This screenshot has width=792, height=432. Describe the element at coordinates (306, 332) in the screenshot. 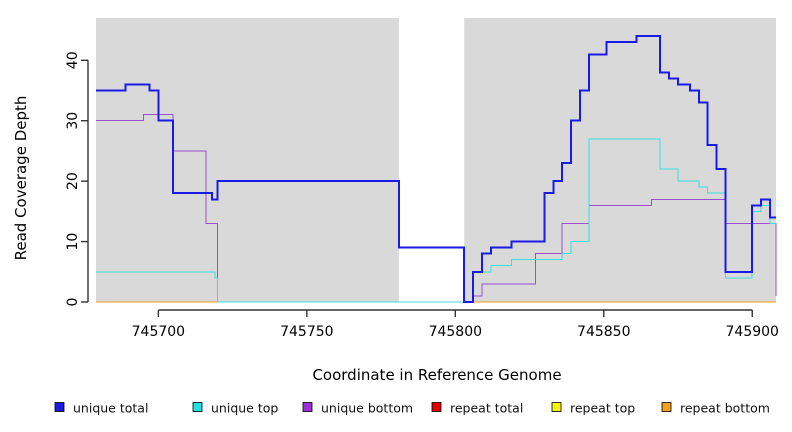

I see `x-tick-label: 745750` at that location.